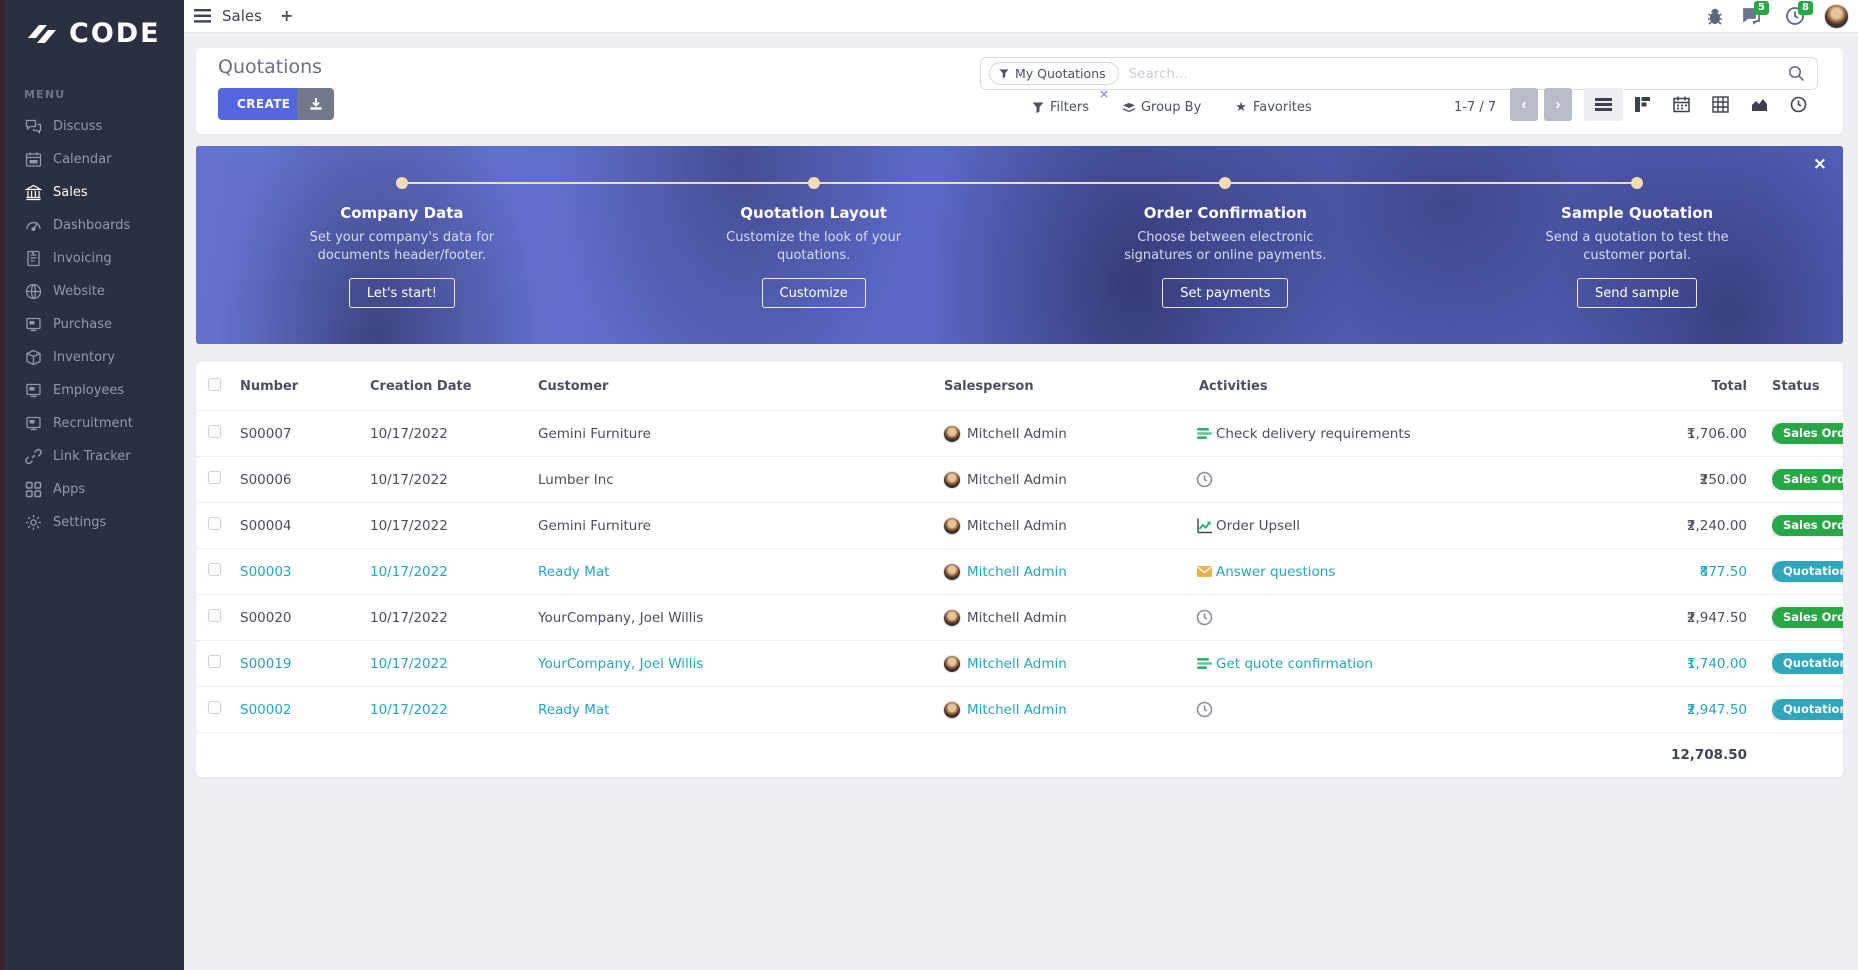  I want to click on total-amount: ₹1,740.00, so click(1716, 663).